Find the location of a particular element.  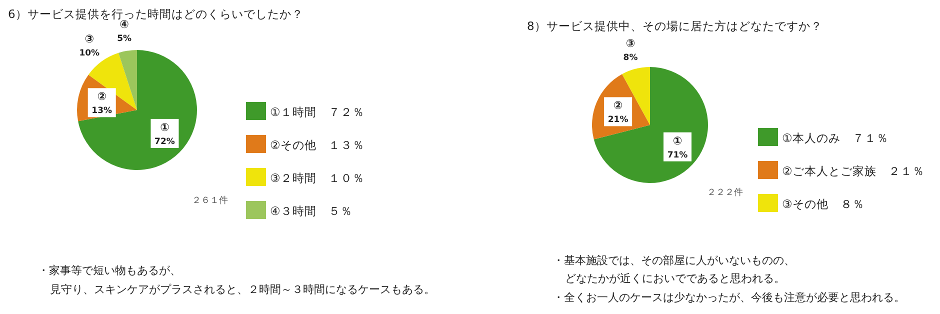

legend-label: ②その他 １３％ is located at coordinates (317, 145).